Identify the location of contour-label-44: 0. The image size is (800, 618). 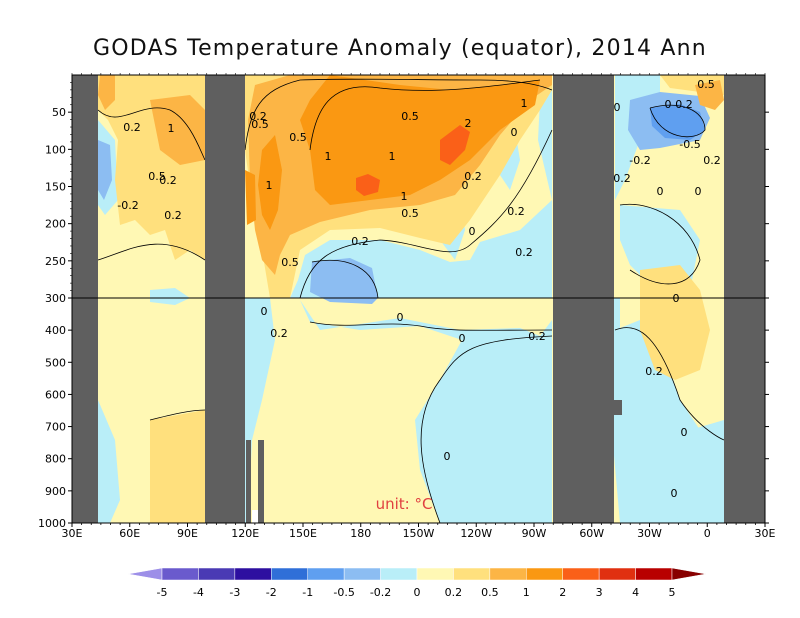
(674, 493).